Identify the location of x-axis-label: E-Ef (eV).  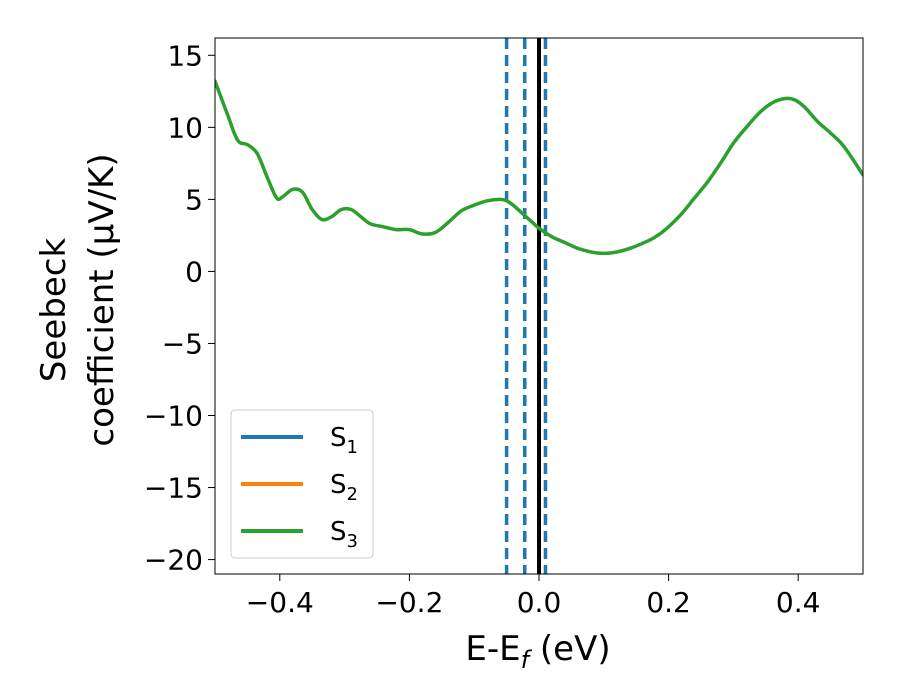
(537, 651).